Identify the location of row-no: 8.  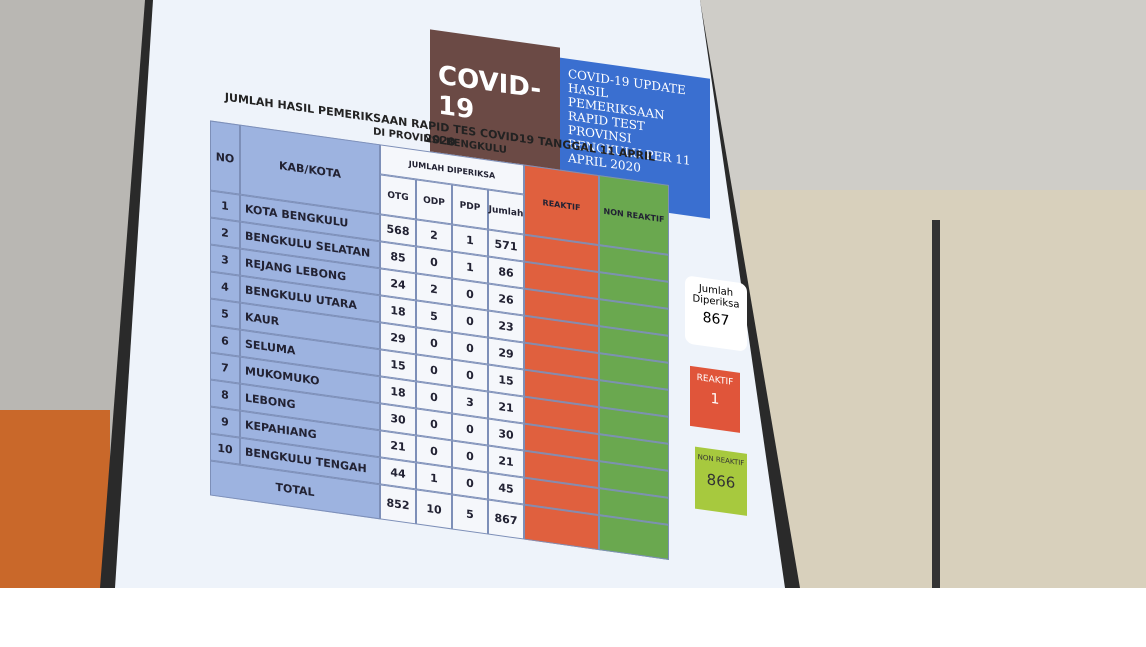
(225, 395).